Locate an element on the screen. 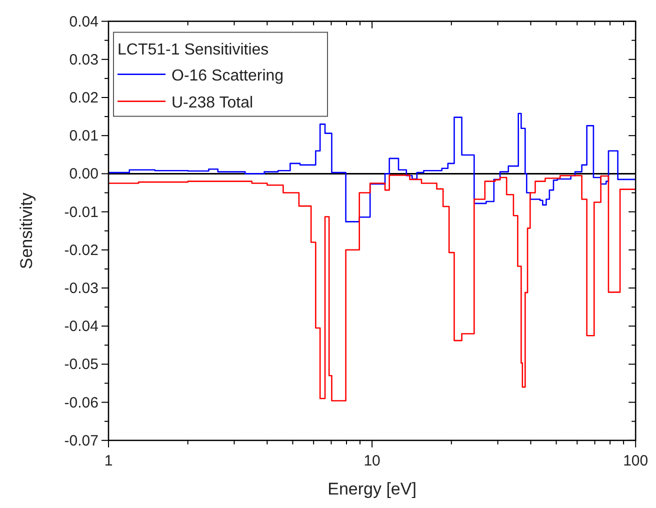 This screenshot has height=508, width=656. y-tick-label: -0.03 is located at coordinates (81, 288).